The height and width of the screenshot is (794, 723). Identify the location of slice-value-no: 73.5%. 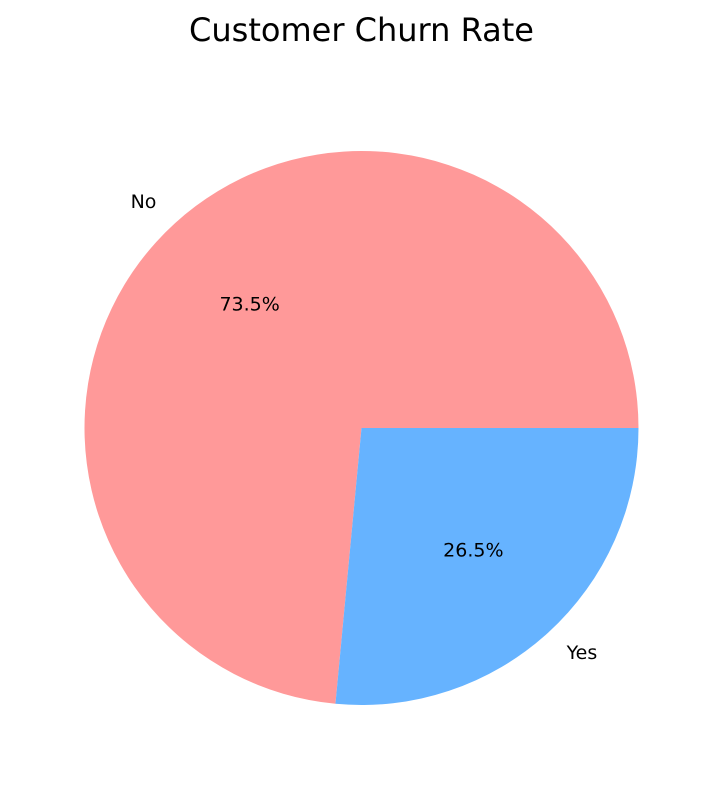
(249, 305).